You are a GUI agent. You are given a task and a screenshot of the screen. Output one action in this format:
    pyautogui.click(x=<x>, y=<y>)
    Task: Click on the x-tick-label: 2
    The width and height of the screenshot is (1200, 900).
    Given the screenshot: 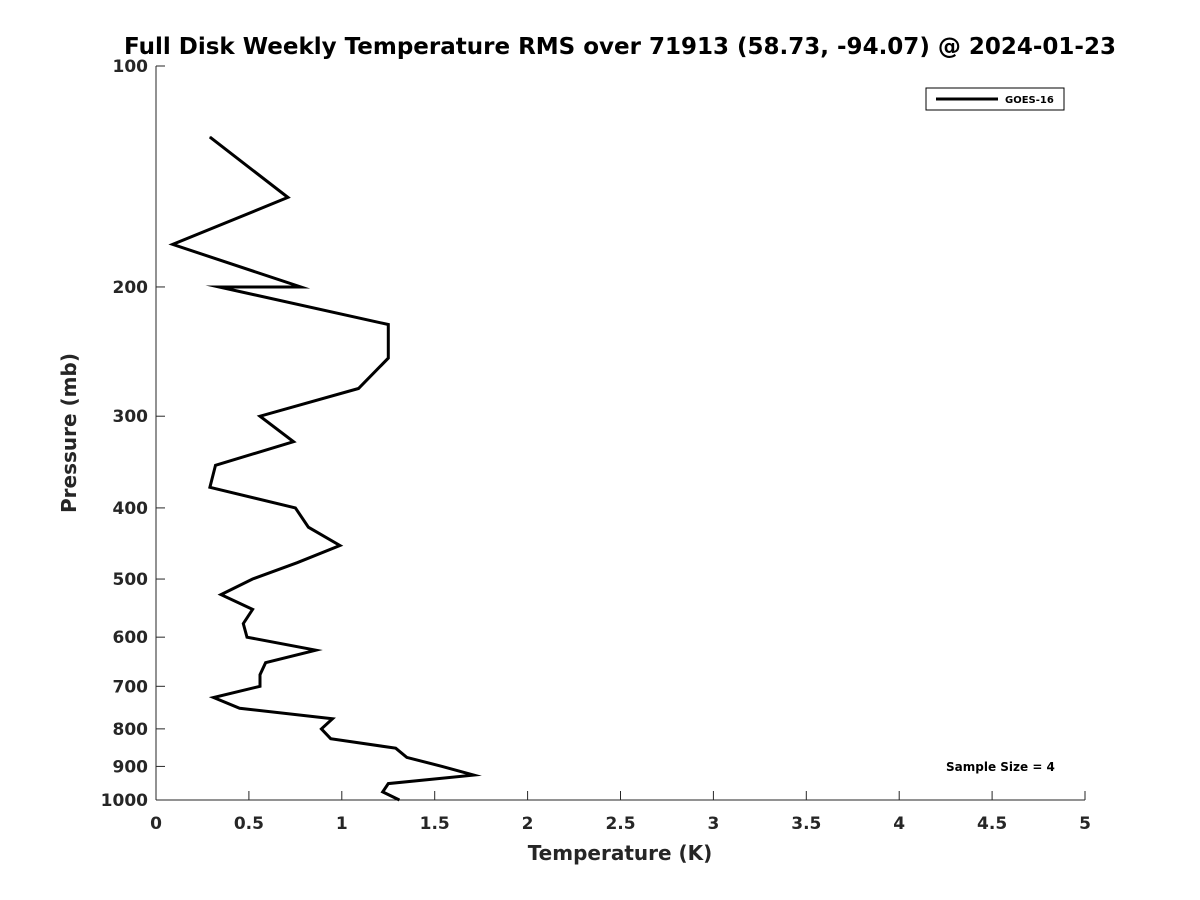 What is the action you would take?
    pyautogui.click(x=528, y=824)
    